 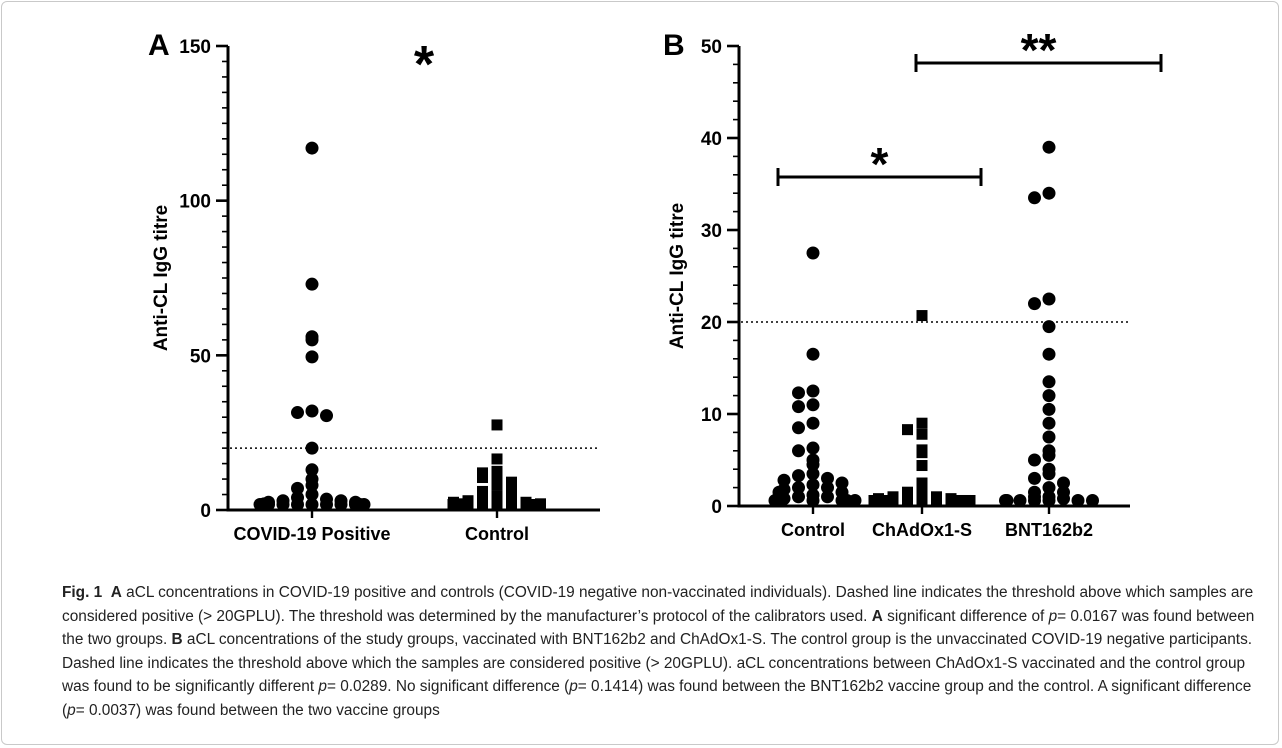 What do you see at coordinates (677, 276) in the screenshot?
I see `y-axis-label: Anti-CL IgG titre` at bounding box center [677, 276].